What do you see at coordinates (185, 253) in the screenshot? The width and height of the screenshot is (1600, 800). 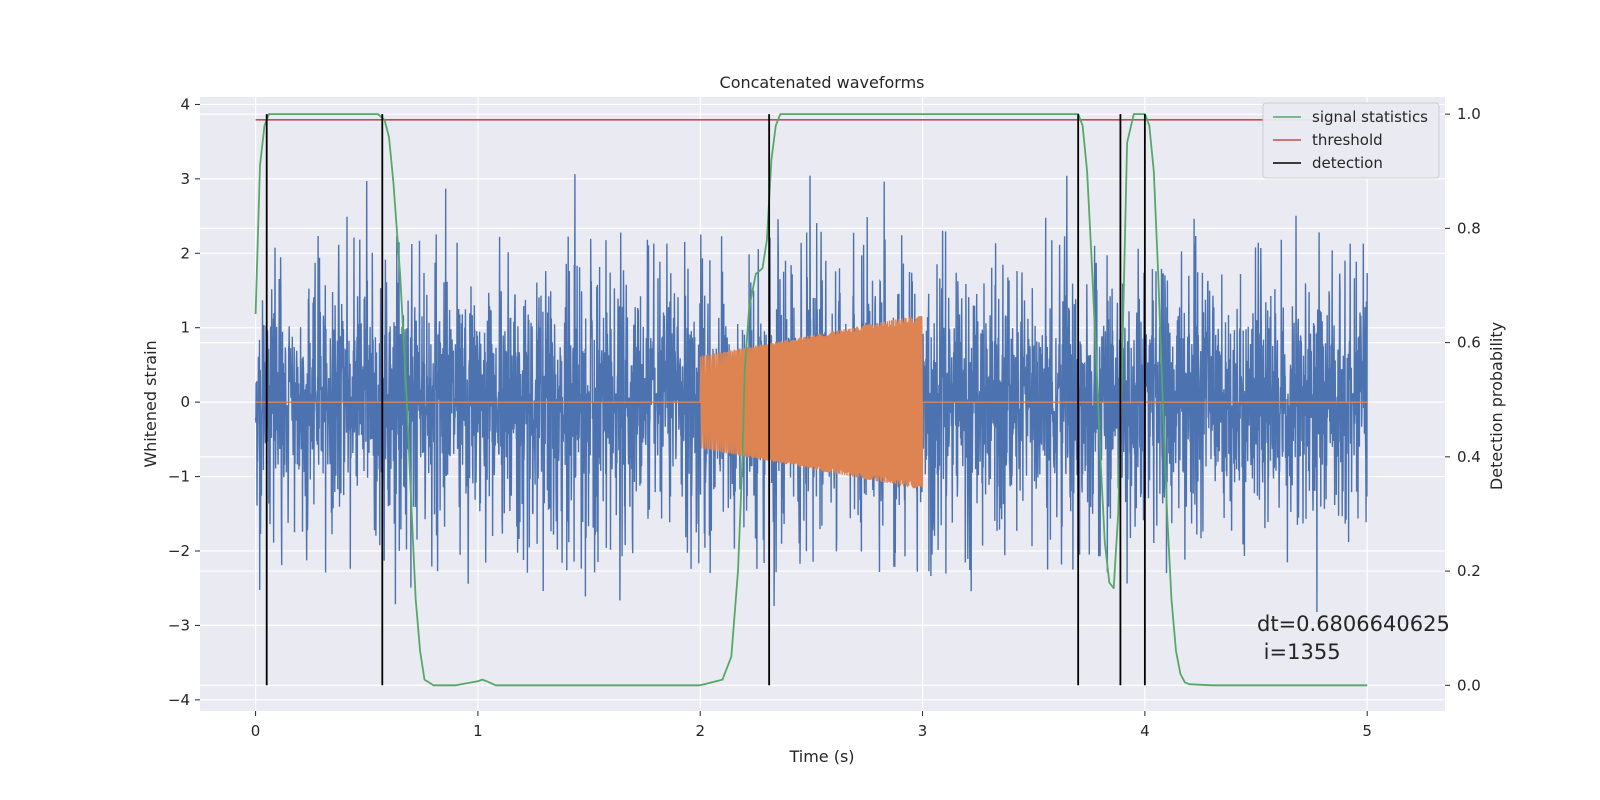 I see `y-tick-label: 2` at bounding box center [185, 253].